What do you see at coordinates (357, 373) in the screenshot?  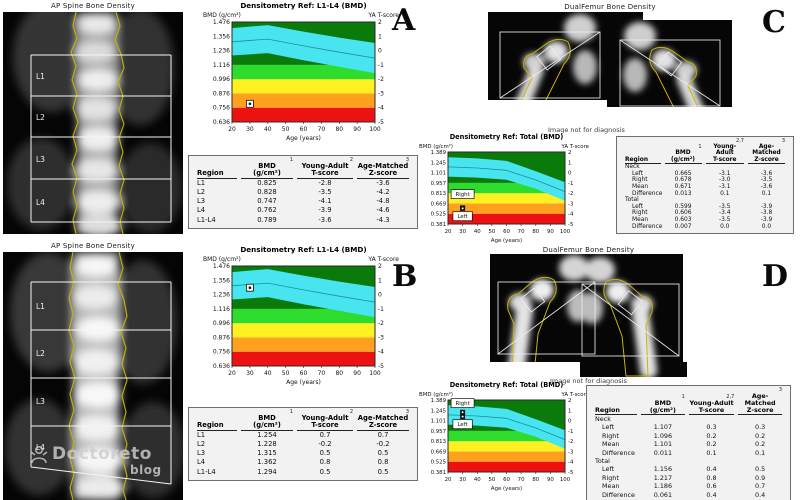 I see `svg-text: 90` at bounding box center [357, 373].